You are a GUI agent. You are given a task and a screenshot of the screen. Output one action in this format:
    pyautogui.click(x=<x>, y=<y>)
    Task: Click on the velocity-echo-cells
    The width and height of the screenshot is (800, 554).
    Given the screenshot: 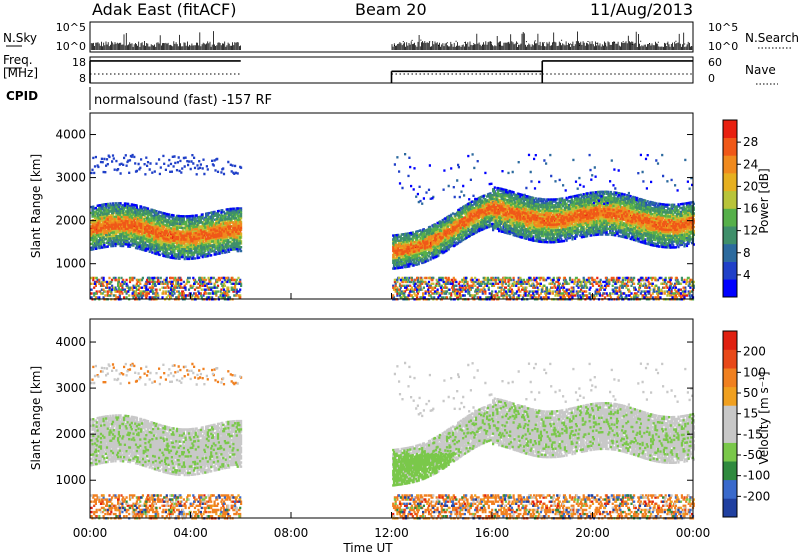 What is the action you would take?
    pyautogui.click(x=391, y=507)
    